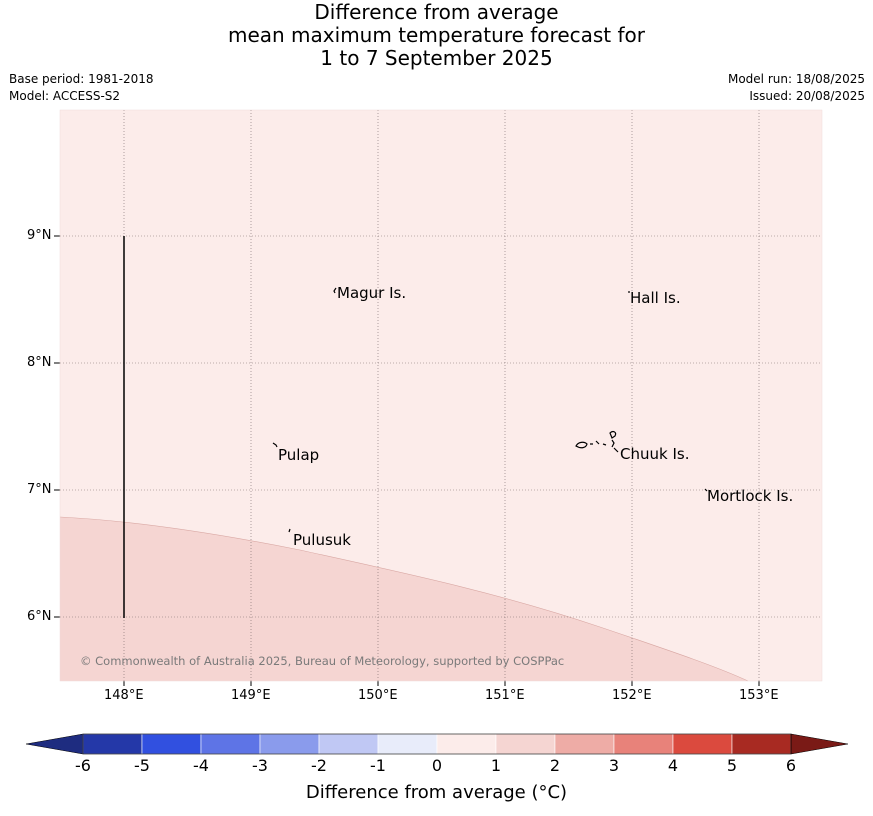  What do you see at coordinates (732, 765) in the screenshot?
I see `colorbar-tick-label: 5` at bounding box center [732, 765].